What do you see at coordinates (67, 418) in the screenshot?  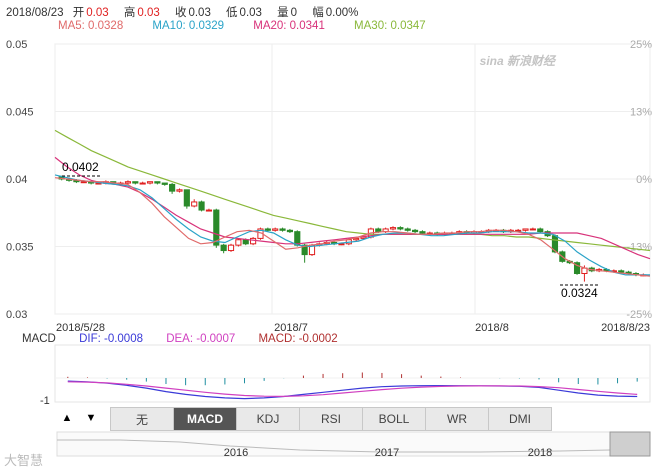 I see `scroll-up-button: ▲` at bounding box center [67, 418].